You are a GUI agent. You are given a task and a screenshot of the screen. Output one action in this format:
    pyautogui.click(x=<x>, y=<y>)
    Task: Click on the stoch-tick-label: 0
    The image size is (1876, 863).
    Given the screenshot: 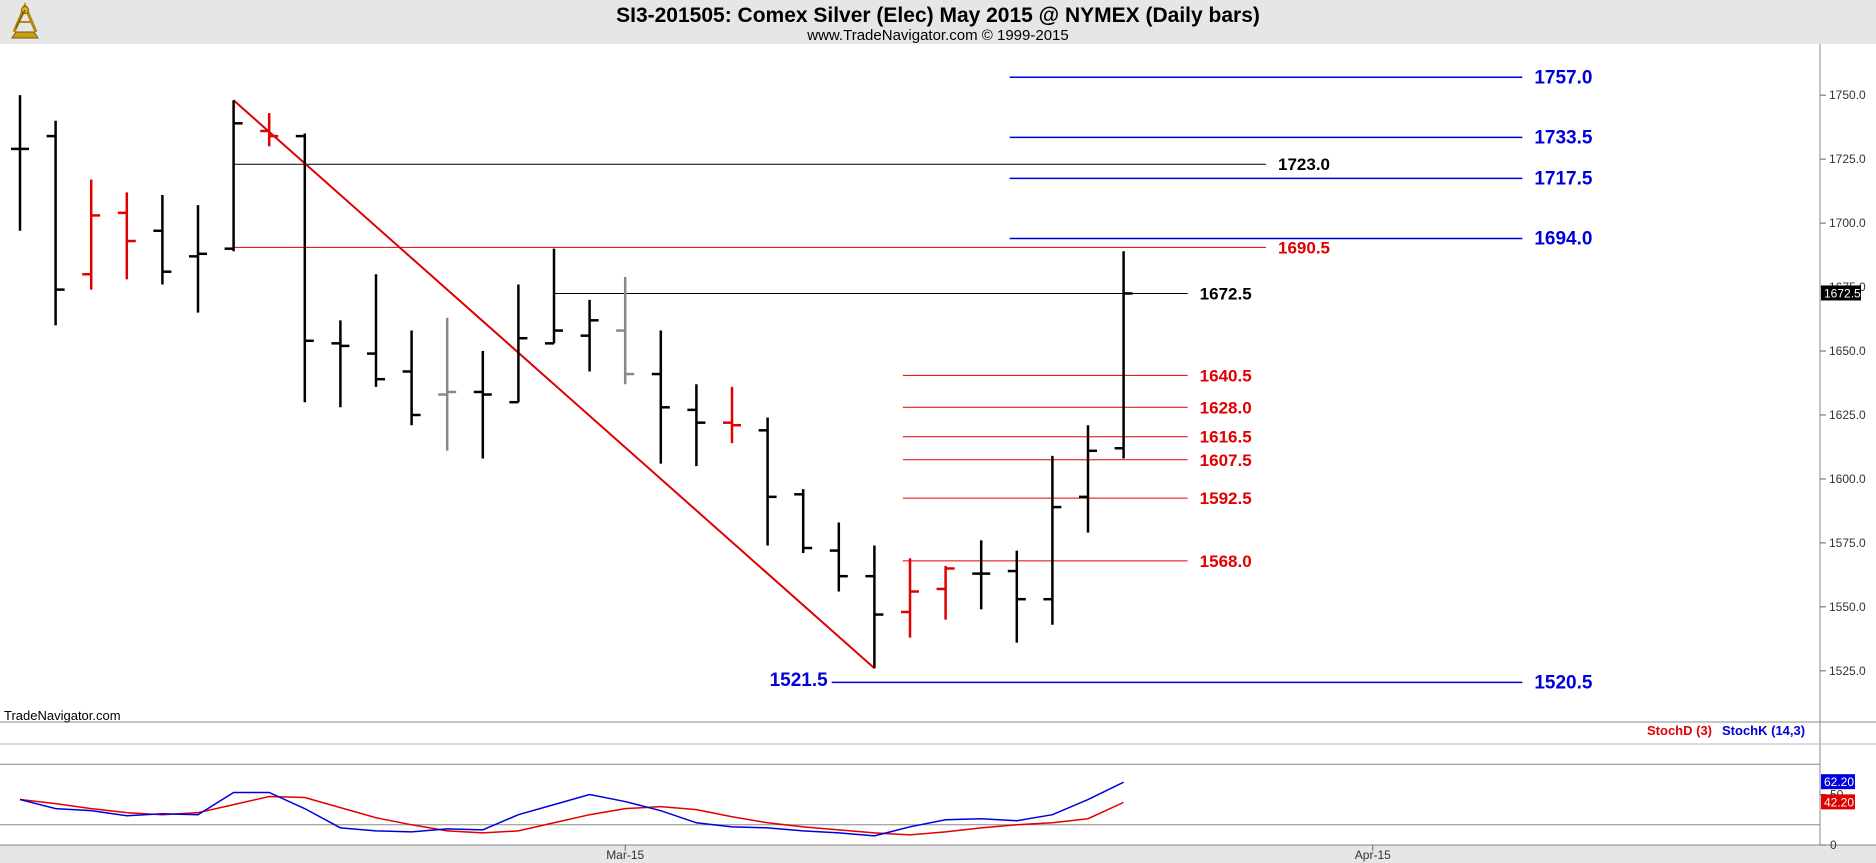 What is the action you would take?
    pyautogui.click(x=1833, y=845)
    